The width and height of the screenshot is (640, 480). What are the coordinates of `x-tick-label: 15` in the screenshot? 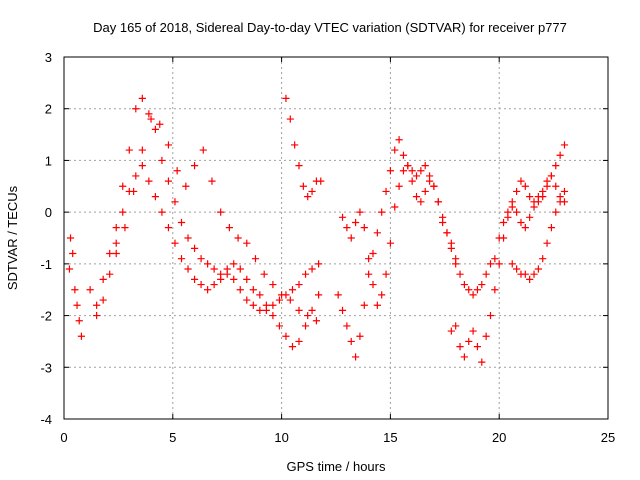 It's located at (390, 437).